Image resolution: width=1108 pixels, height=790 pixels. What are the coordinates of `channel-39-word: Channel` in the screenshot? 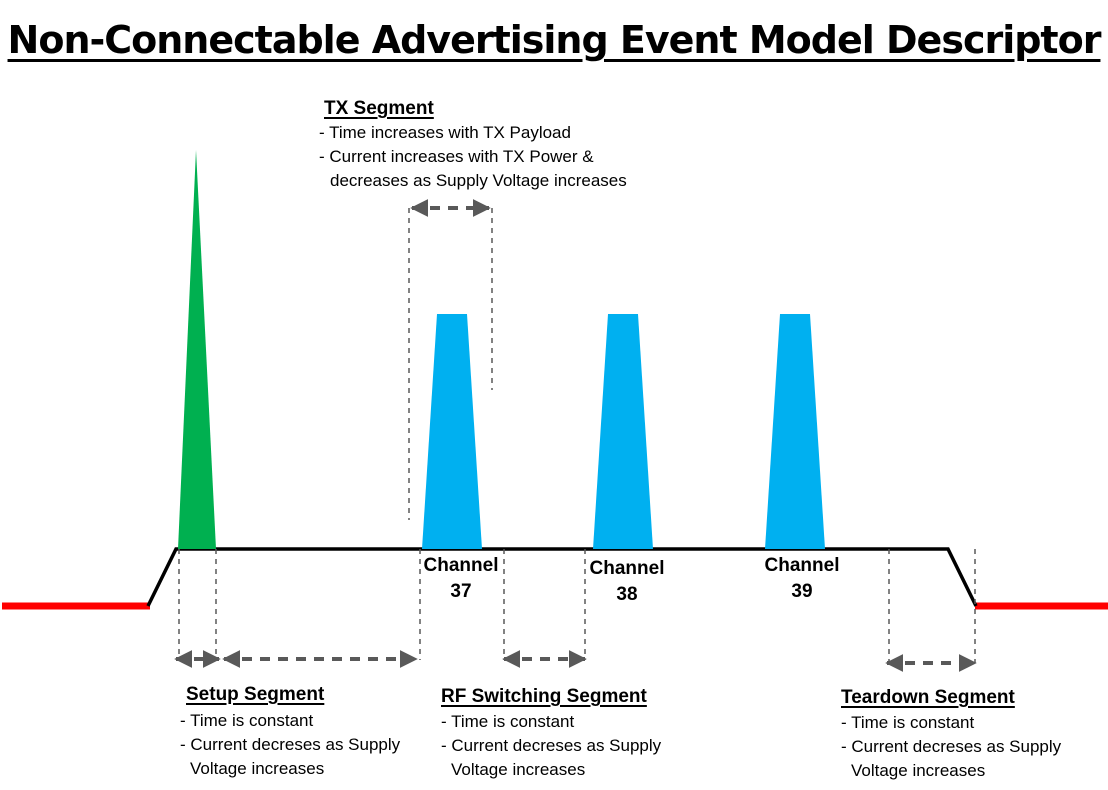 It's located at (802, 565).